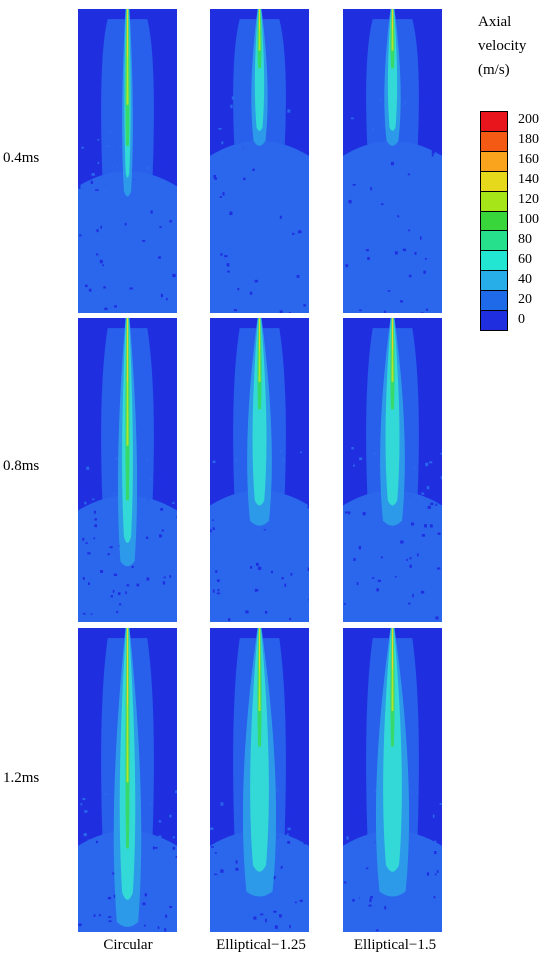  What do you see at coordinates (494, 70) in the screenshot?
I see `legend-title-line-3: (m/s)` at bounding box center [494, 70].